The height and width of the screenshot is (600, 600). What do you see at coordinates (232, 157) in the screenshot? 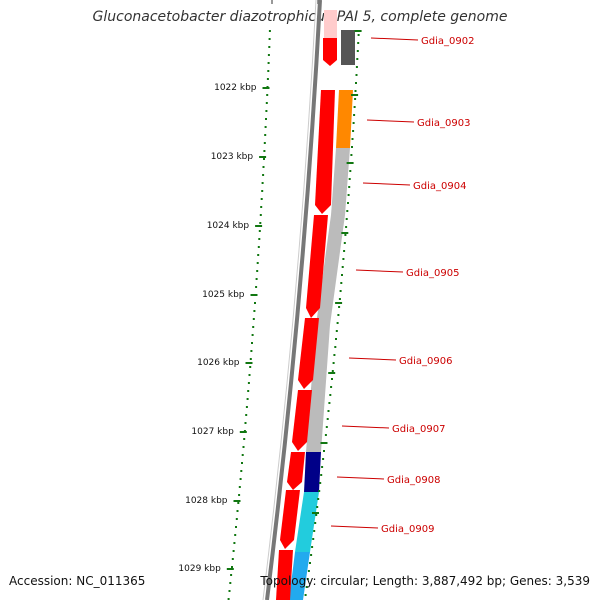
I see `scale-label: 1023 kbp` at bounding box center [232, 157].